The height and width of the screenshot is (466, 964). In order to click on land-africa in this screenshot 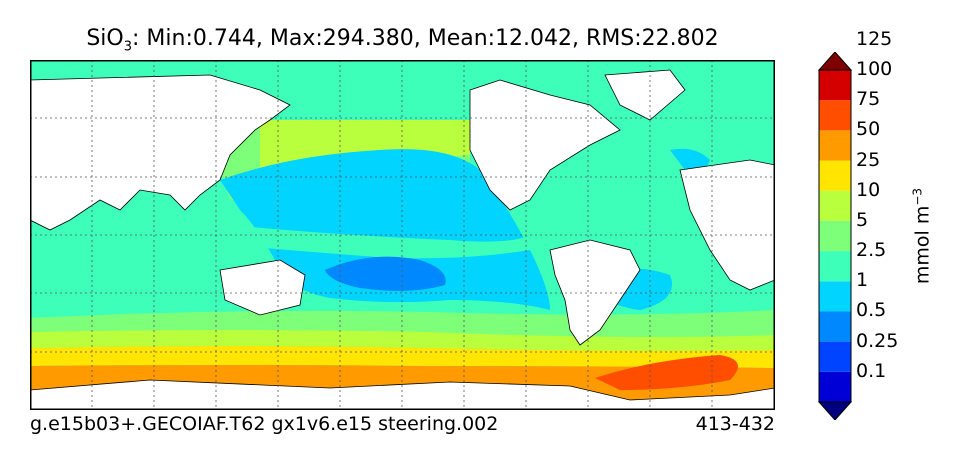, I will do `click(727, 225)`.